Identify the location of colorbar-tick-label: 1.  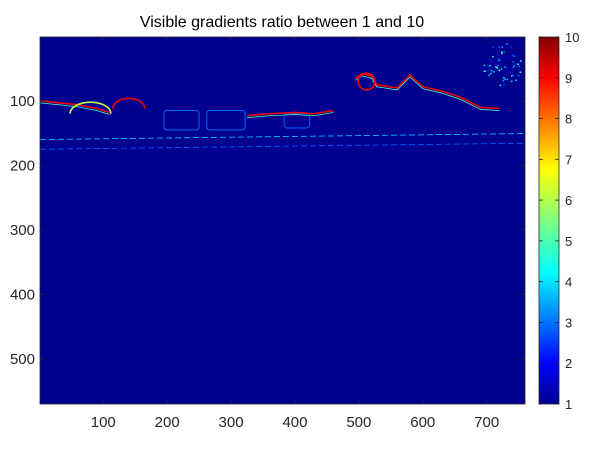
(568, 404).